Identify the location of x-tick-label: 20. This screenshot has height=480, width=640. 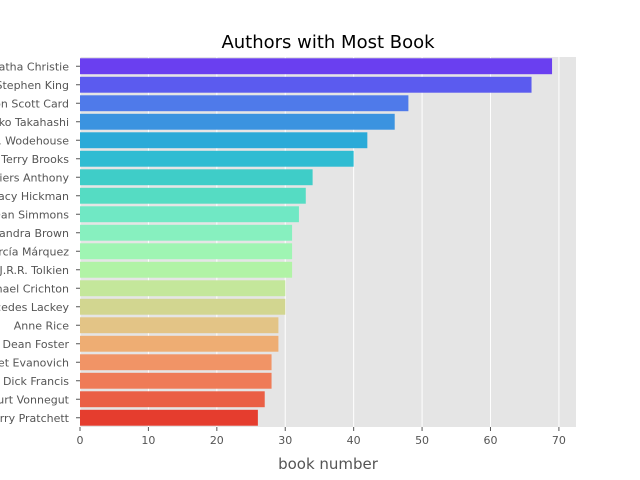
(217, 440).